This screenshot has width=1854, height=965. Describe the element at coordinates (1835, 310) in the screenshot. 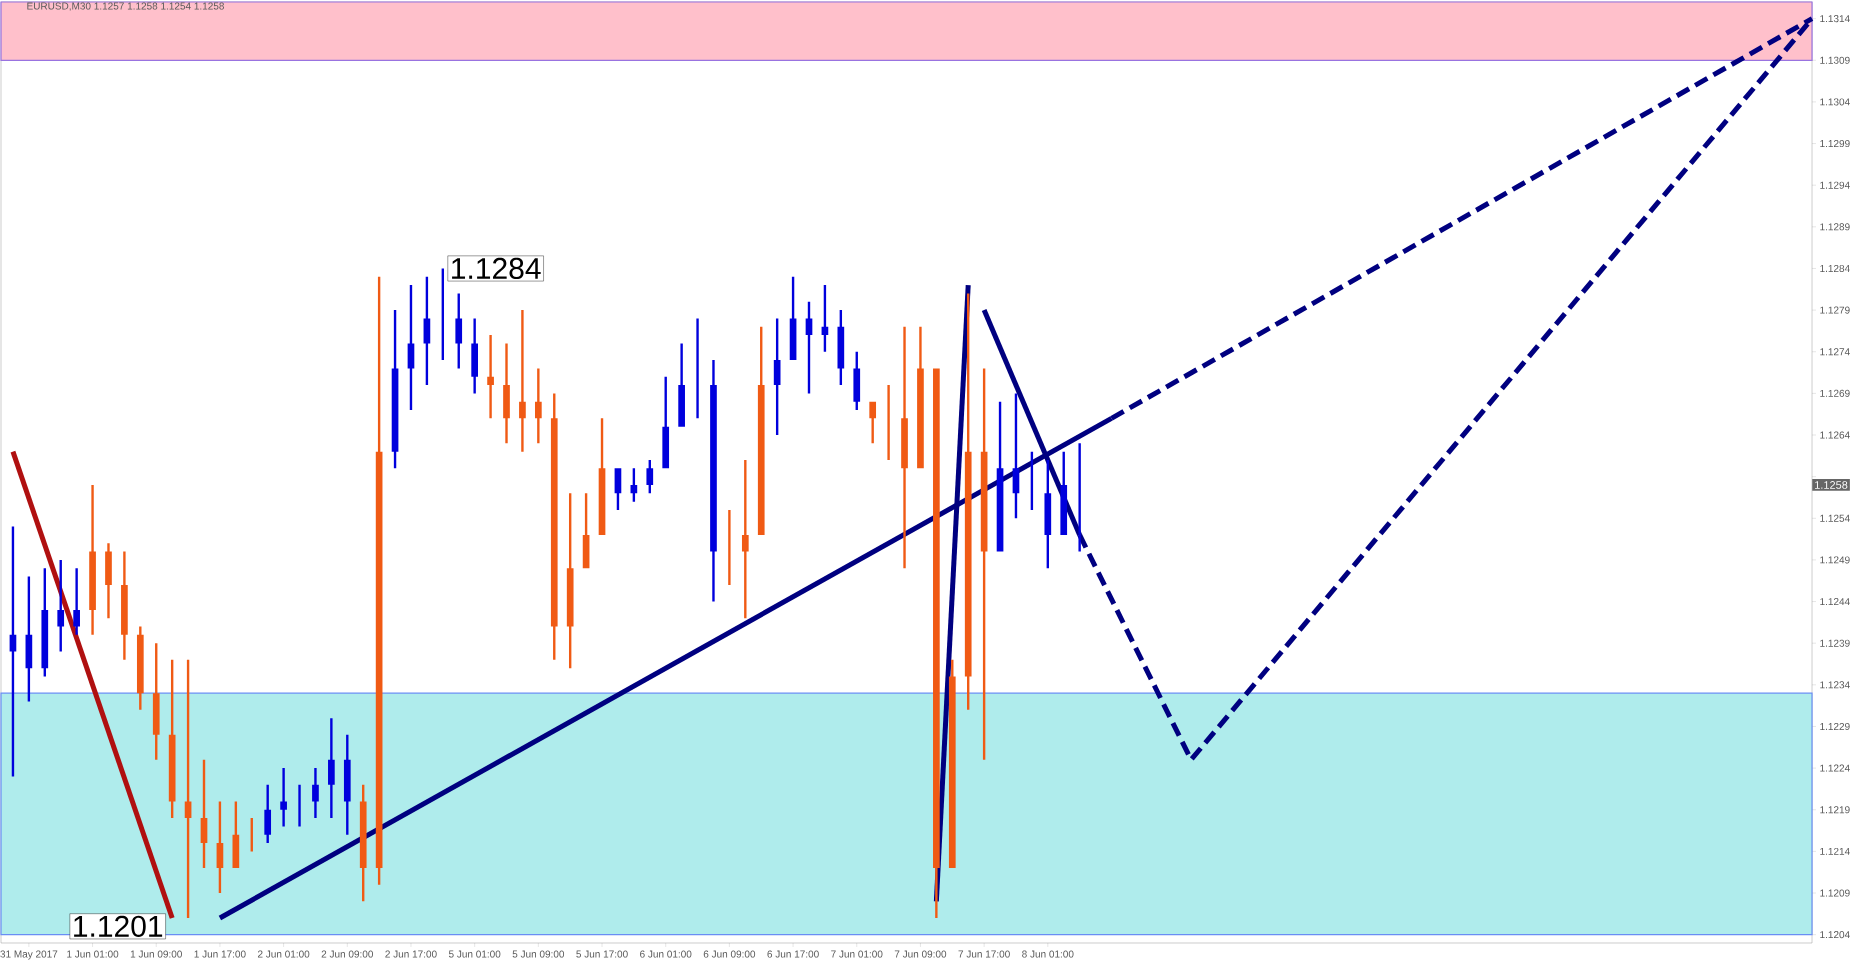

I see `y-tick-label: 1.1279` at that location.